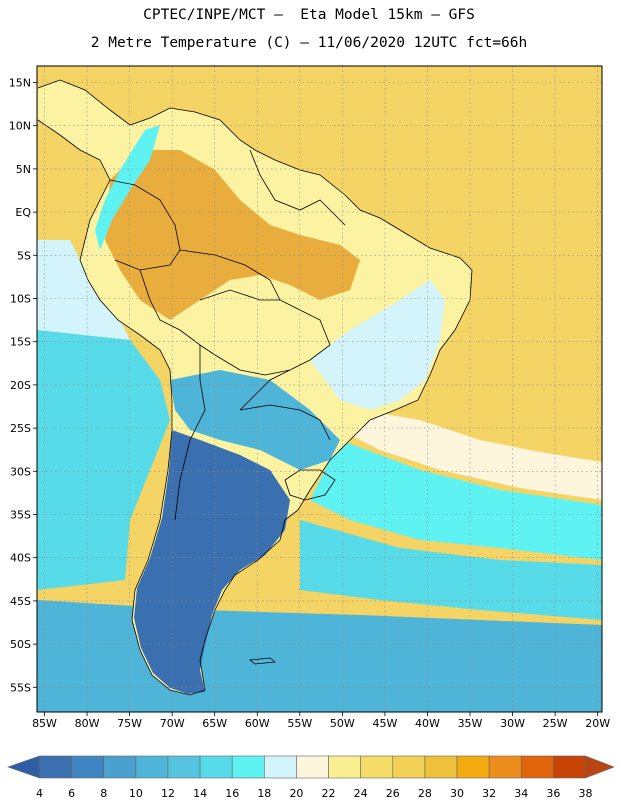  Describe the element at coordinates (172, 723) in the screenshot. I see `lon-label: 70W` at that location.